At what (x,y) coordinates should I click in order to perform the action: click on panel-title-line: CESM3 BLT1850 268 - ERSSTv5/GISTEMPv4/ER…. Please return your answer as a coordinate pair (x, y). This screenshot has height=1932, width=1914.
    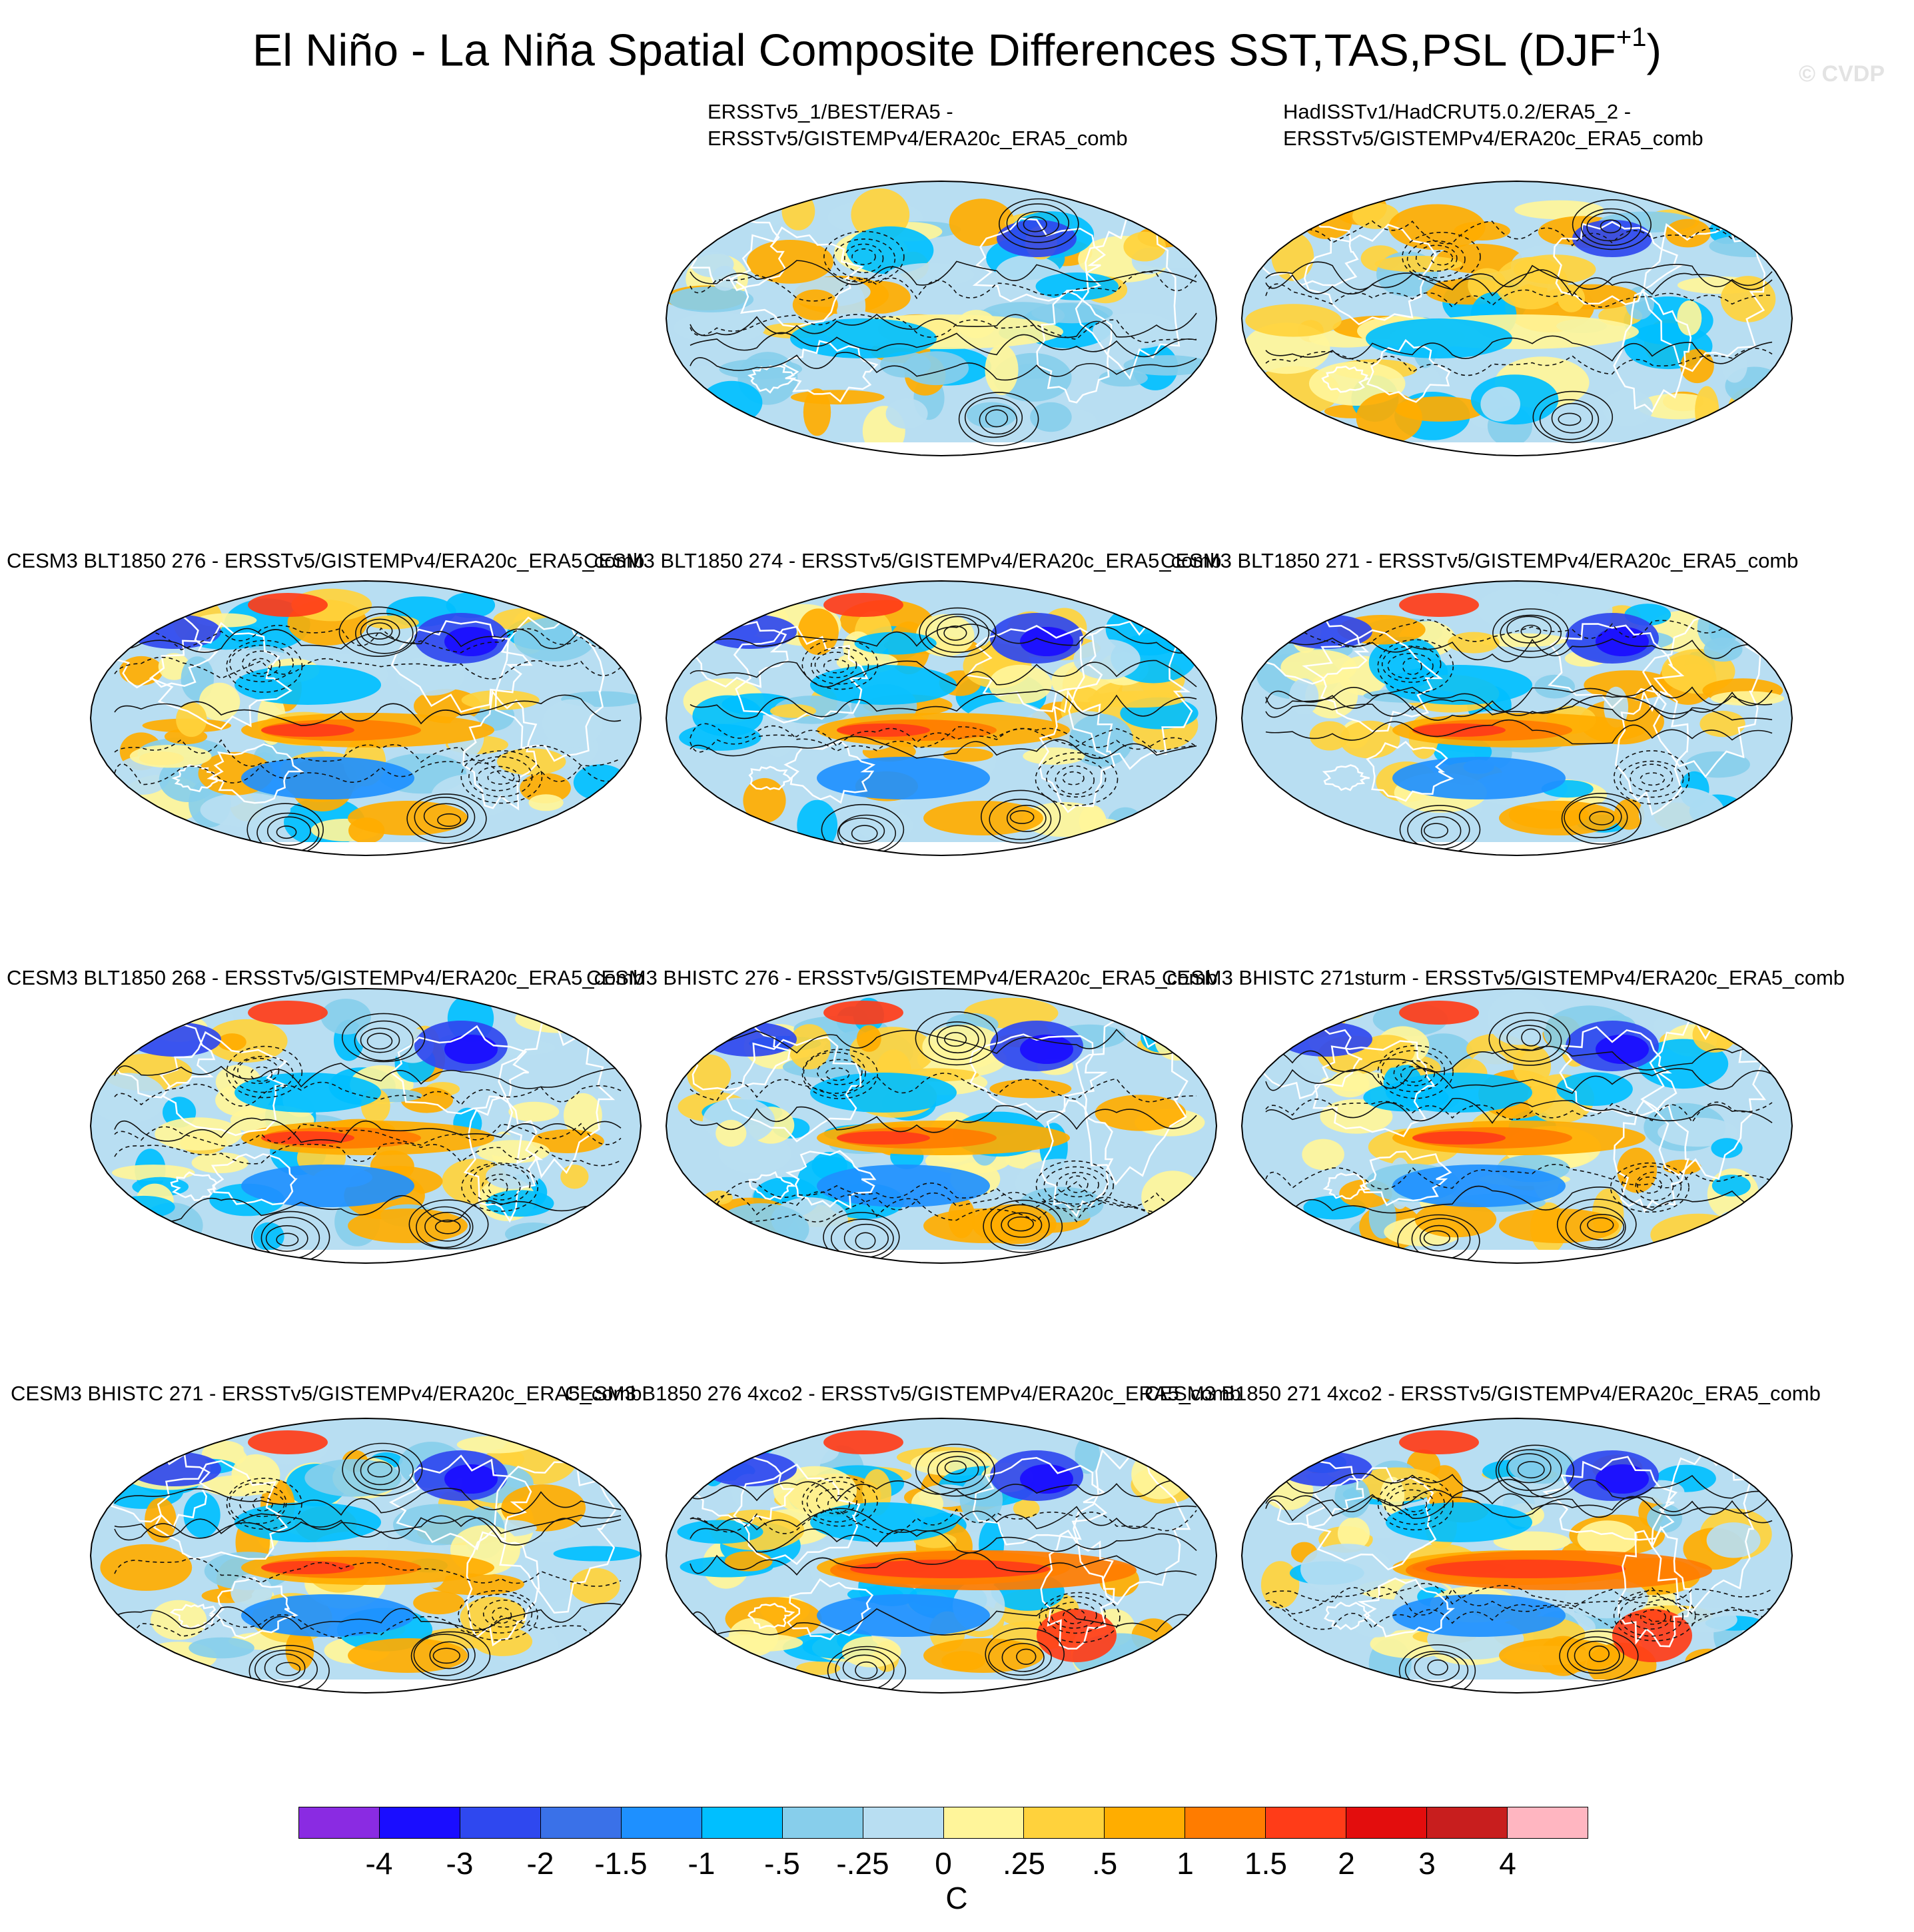
    Looking at the image, I should click on (326, 977).